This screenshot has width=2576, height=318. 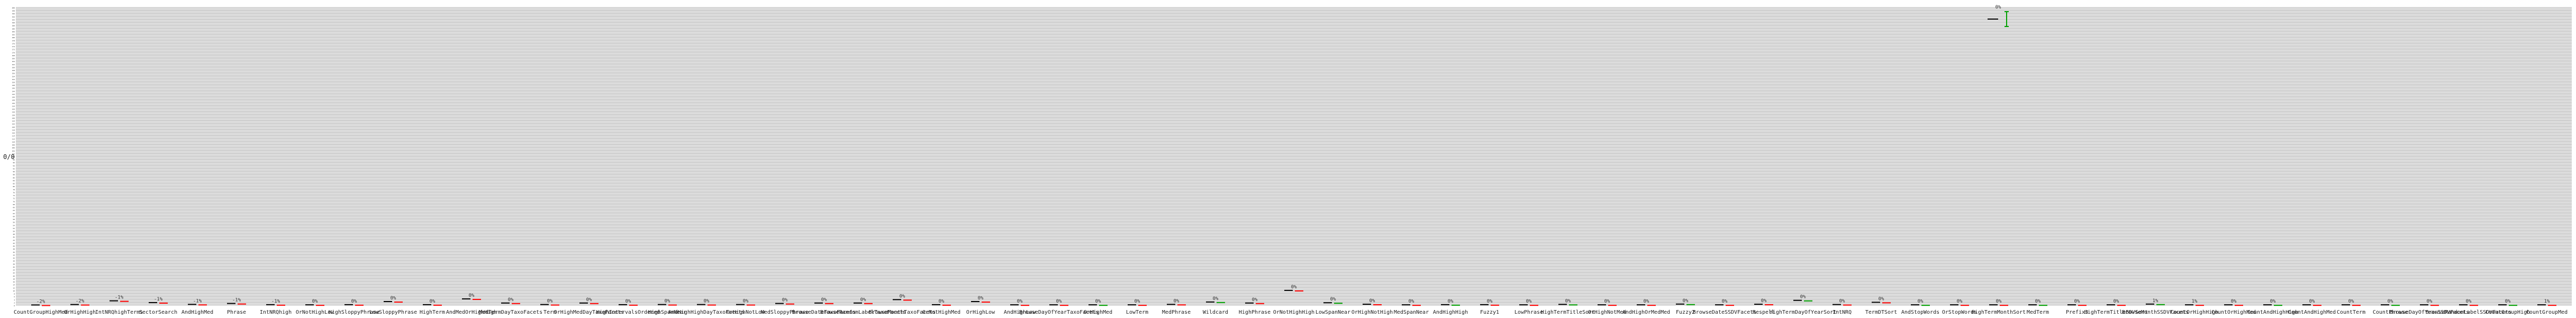 I want to click on x-category-label: AndHighHigh, so click(x=1450, y=312).